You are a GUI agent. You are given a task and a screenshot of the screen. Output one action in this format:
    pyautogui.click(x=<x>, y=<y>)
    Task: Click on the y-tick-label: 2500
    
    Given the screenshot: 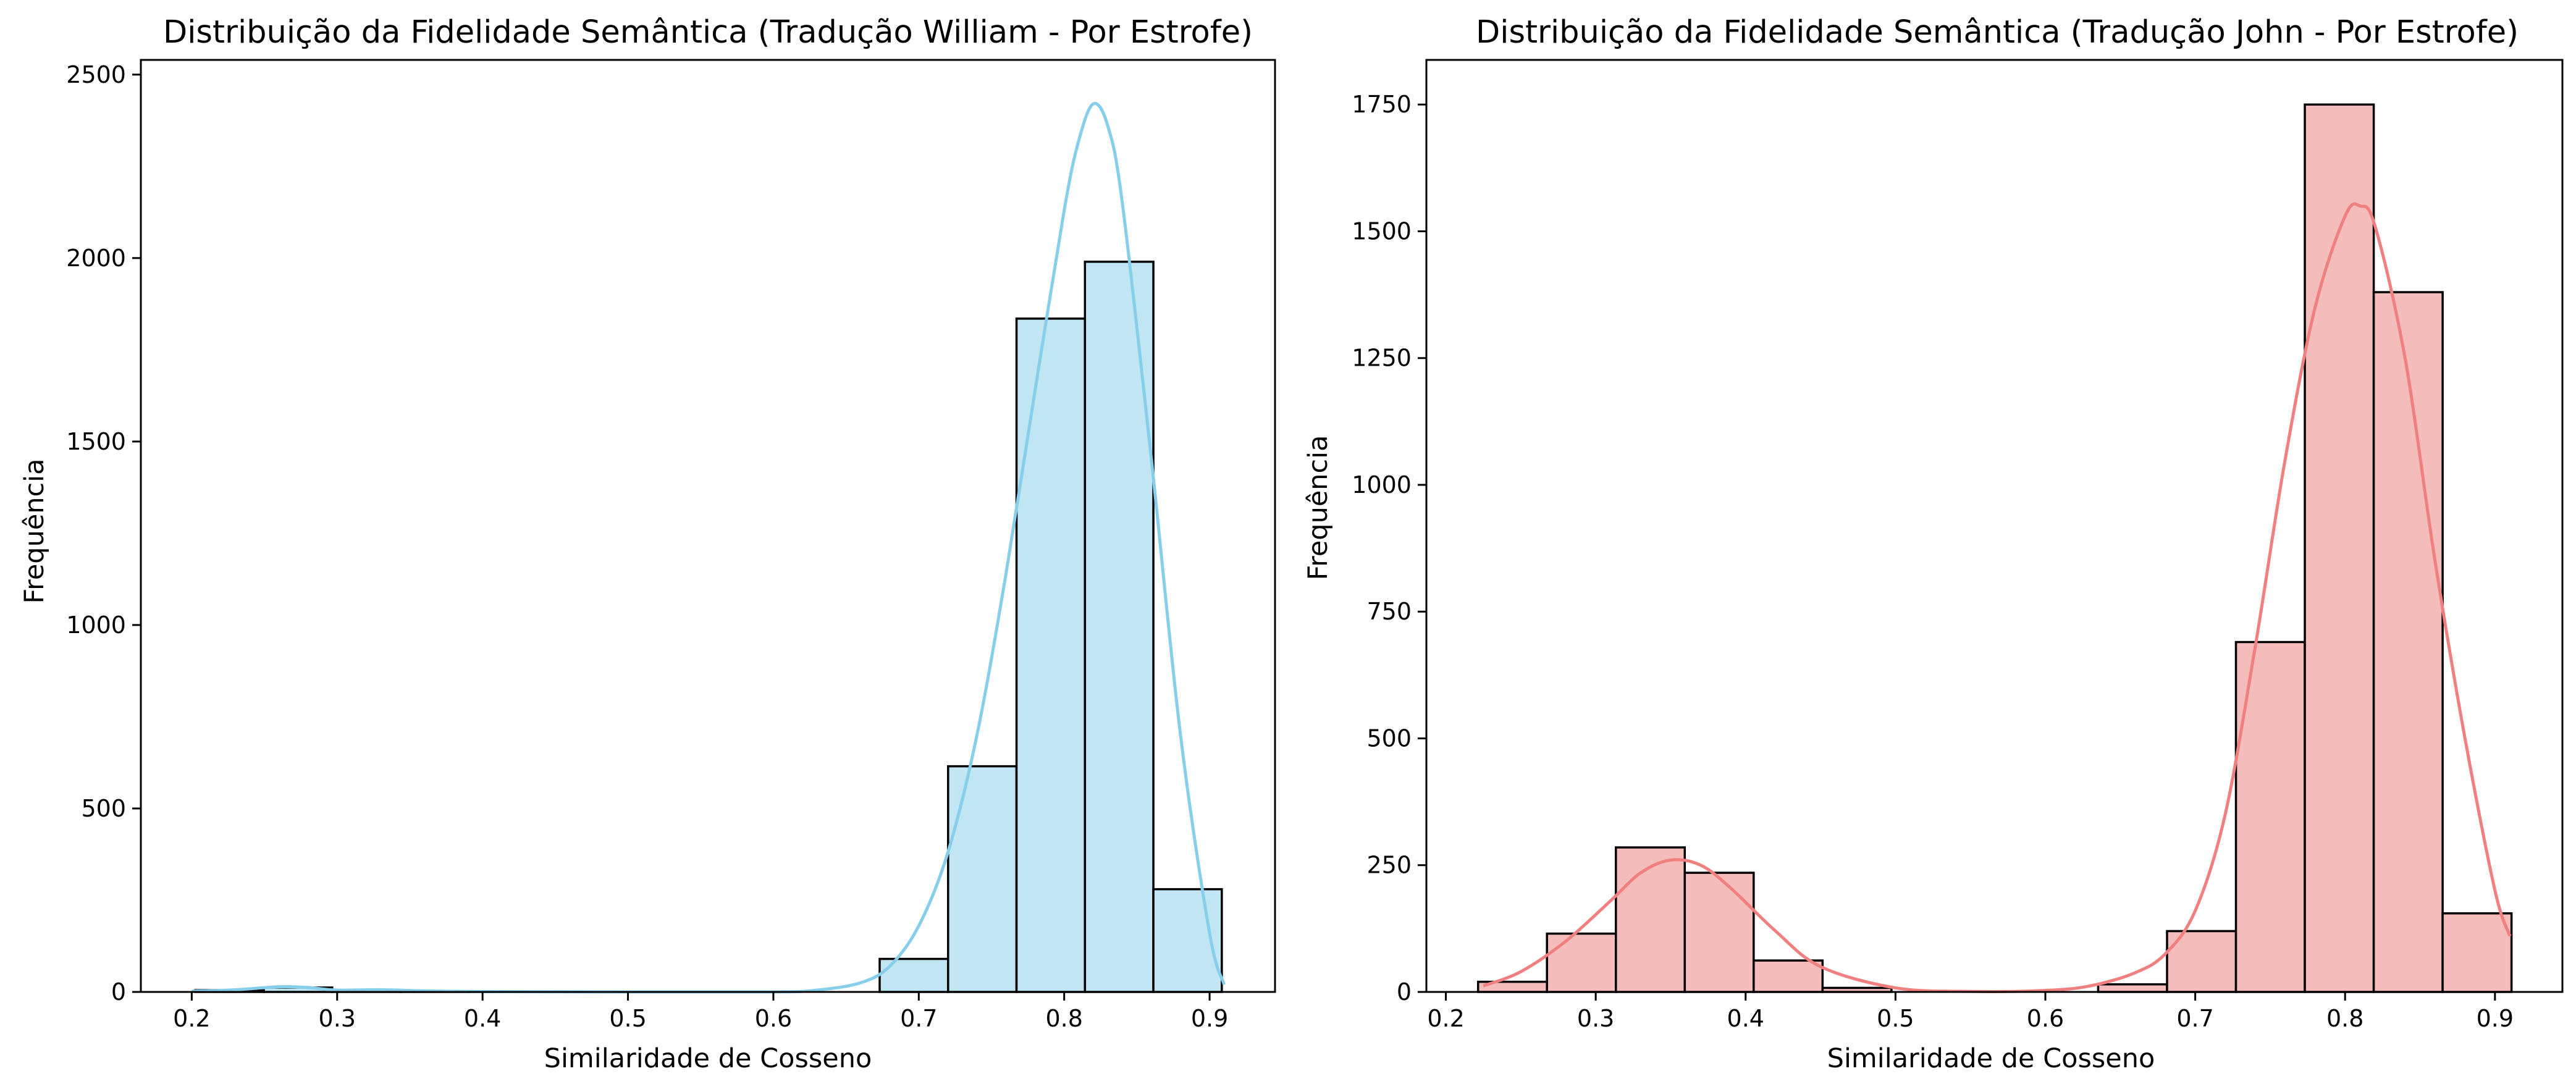 What is the action you would take?
    pyautogui.click(x=96, y=74)
    